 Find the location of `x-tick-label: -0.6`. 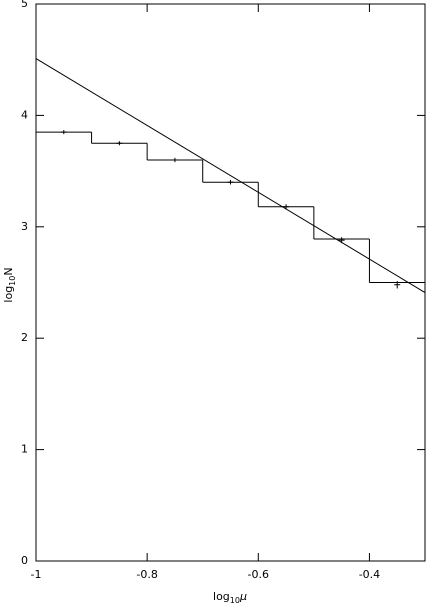

x-tick-label: -0.6 is located at coordinates (258, 574).